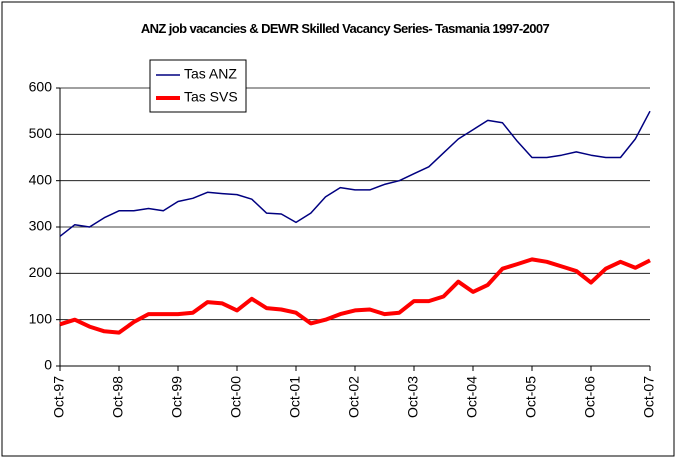 This screenshot has height=459, width=677. I want to click on x-tick-label: Oct-97, so click(59, 397).